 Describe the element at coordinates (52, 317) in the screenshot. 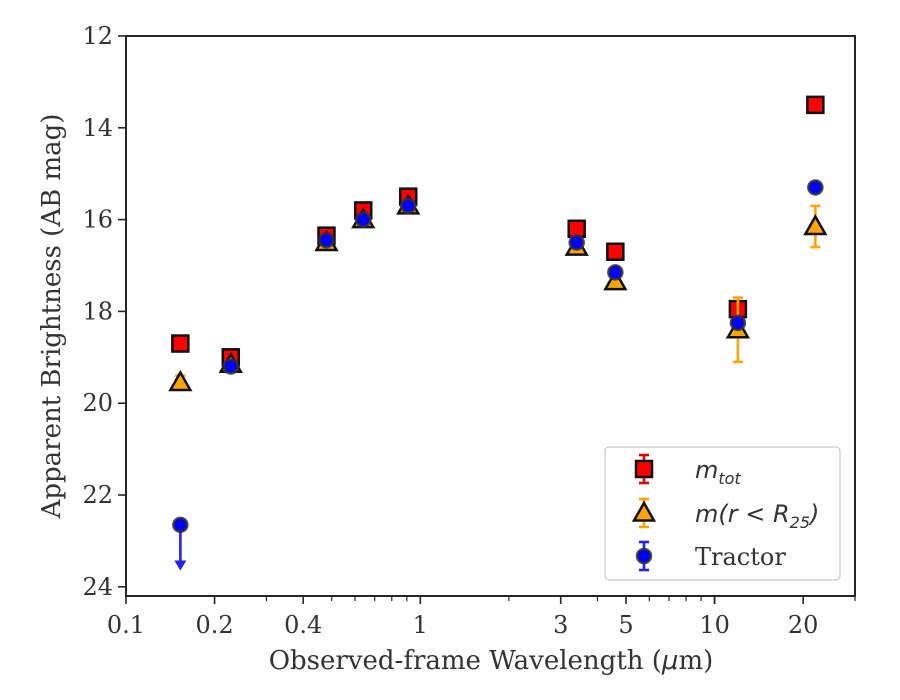

I see `y-axis-label: Apparent Brightness (AB mag)` at that location.